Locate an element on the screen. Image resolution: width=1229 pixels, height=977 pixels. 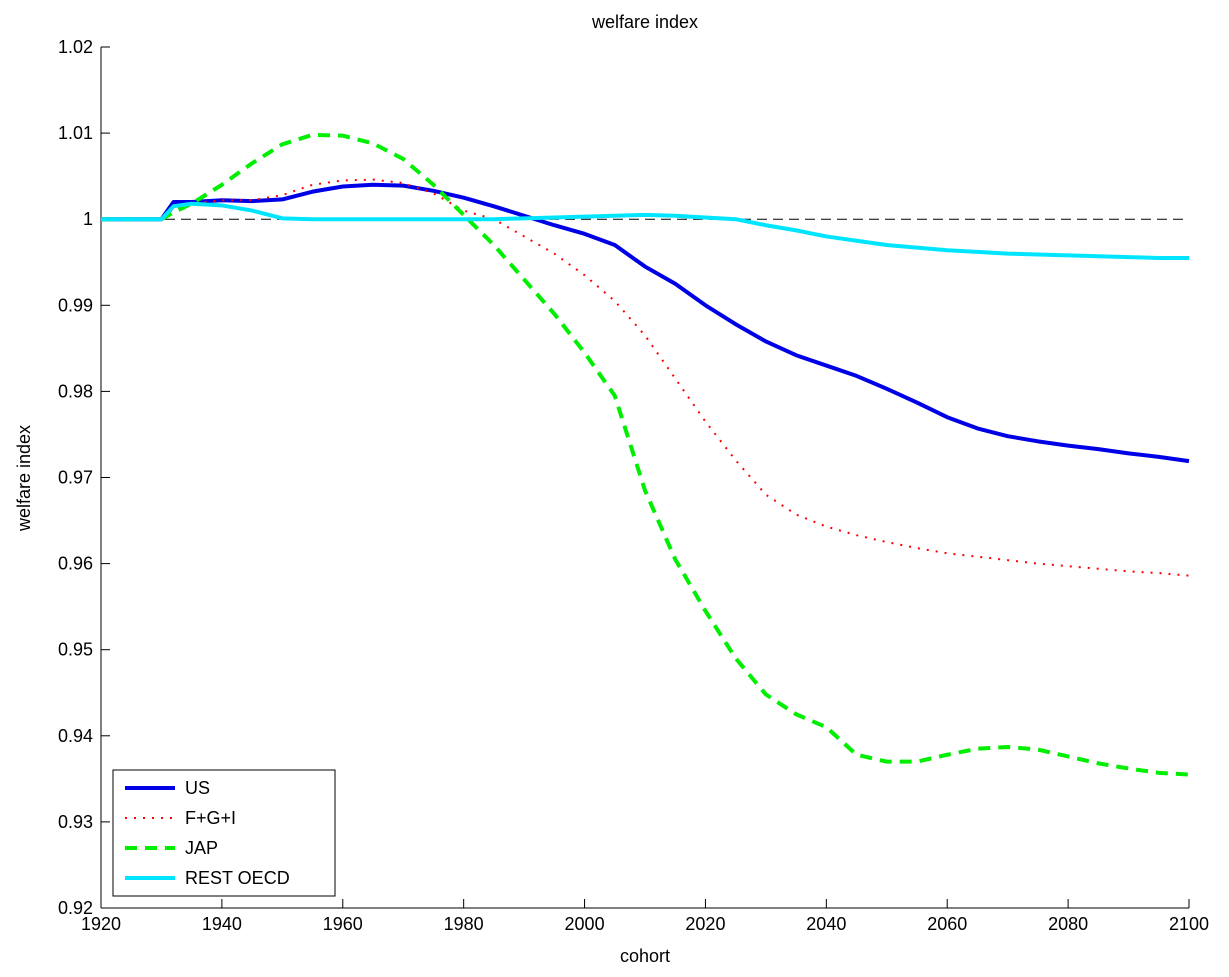
x-tick-label: 2000 is located at coordinates (585, 924).